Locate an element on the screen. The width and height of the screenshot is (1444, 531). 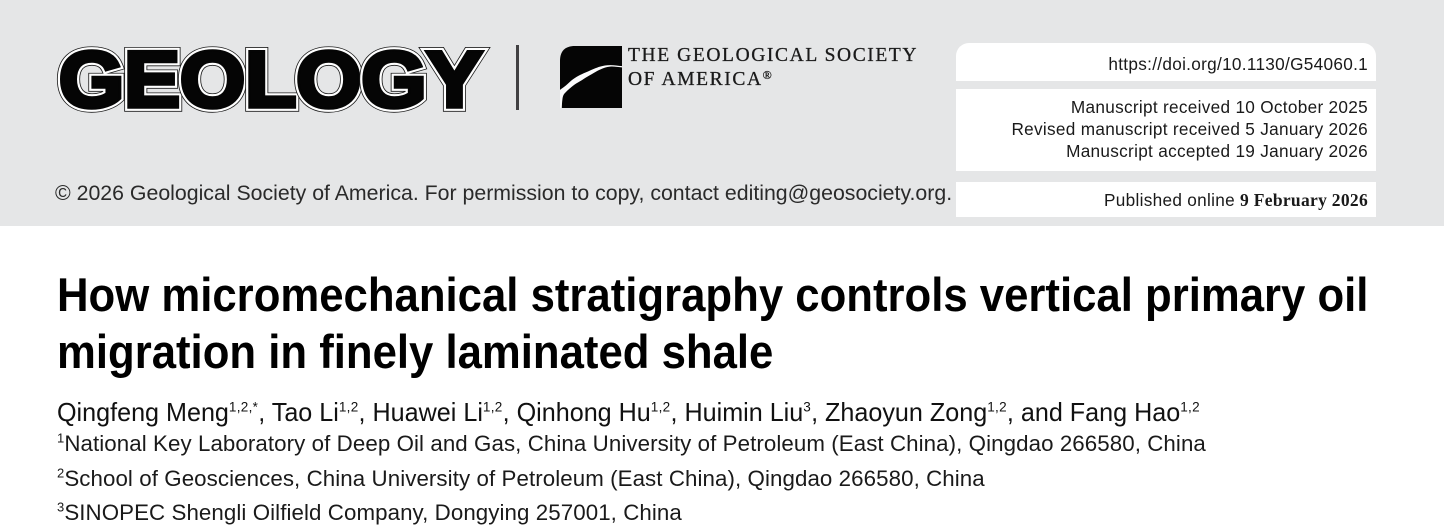
svg-text: L is located at coordinates (270, 78).